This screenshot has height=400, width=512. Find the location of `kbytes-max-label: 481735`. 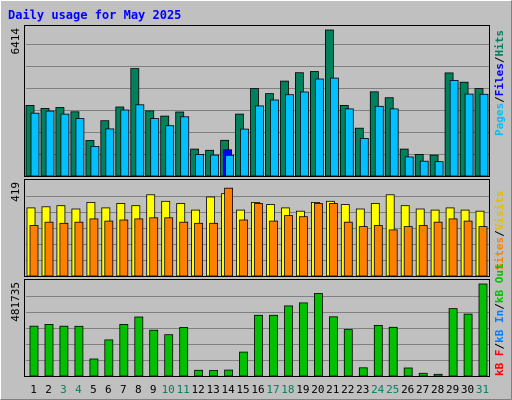

kbytes-max-label: 481735 is located at coordinates (15, 302).